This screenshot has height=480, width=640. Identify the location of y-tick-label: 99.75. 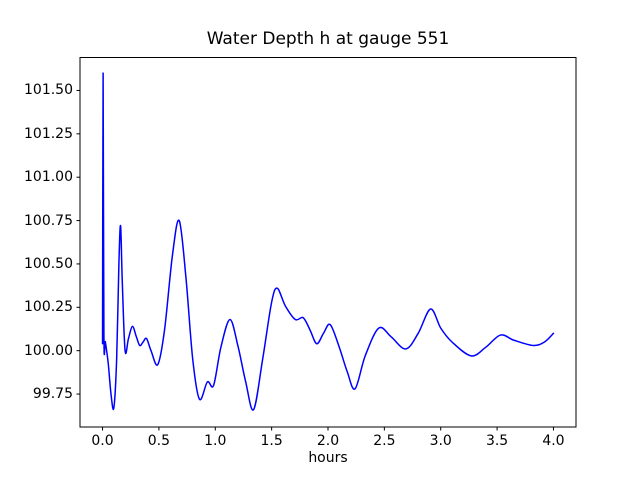
(52, 394).